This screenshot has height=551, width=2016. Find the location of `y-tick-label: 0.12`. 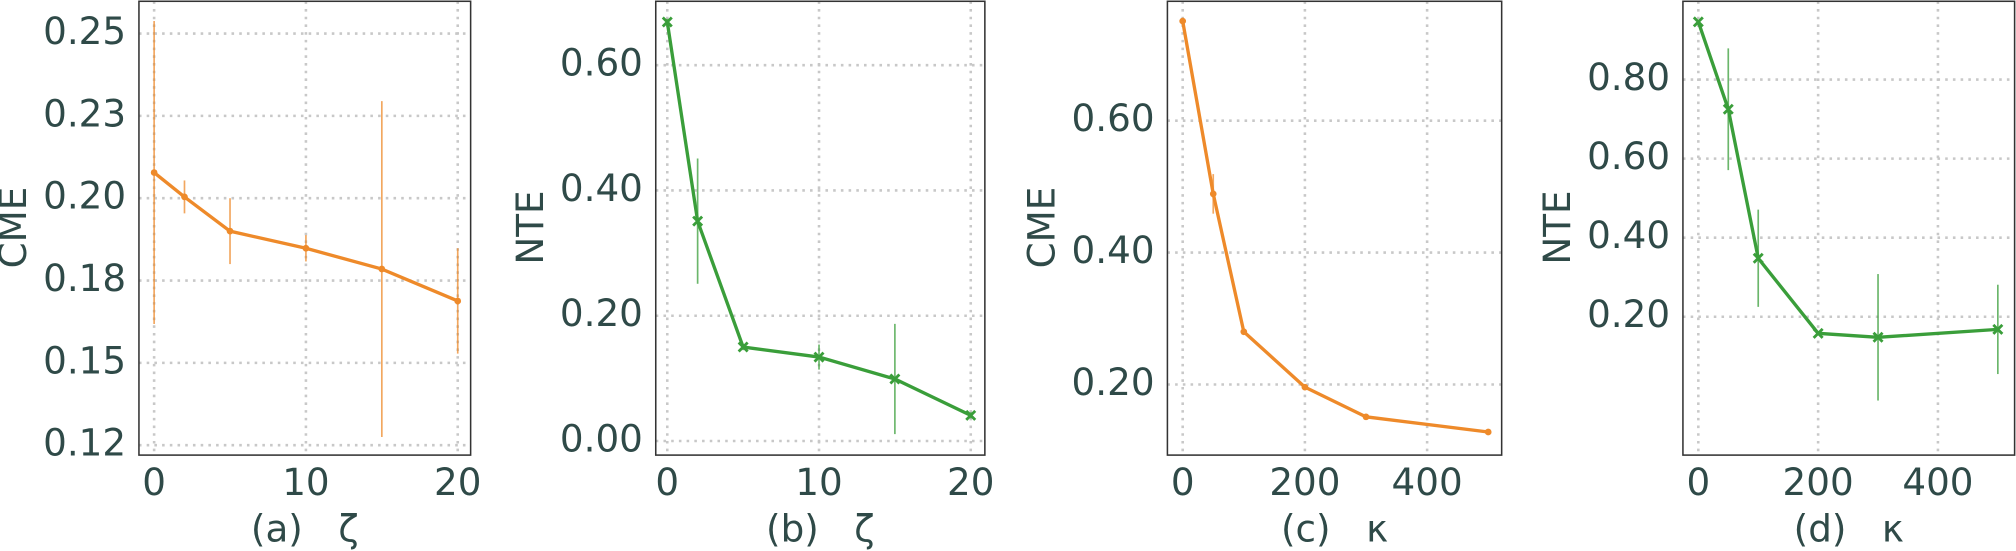

y-tick-label: 0.12 is located at coordinates (84, 443).